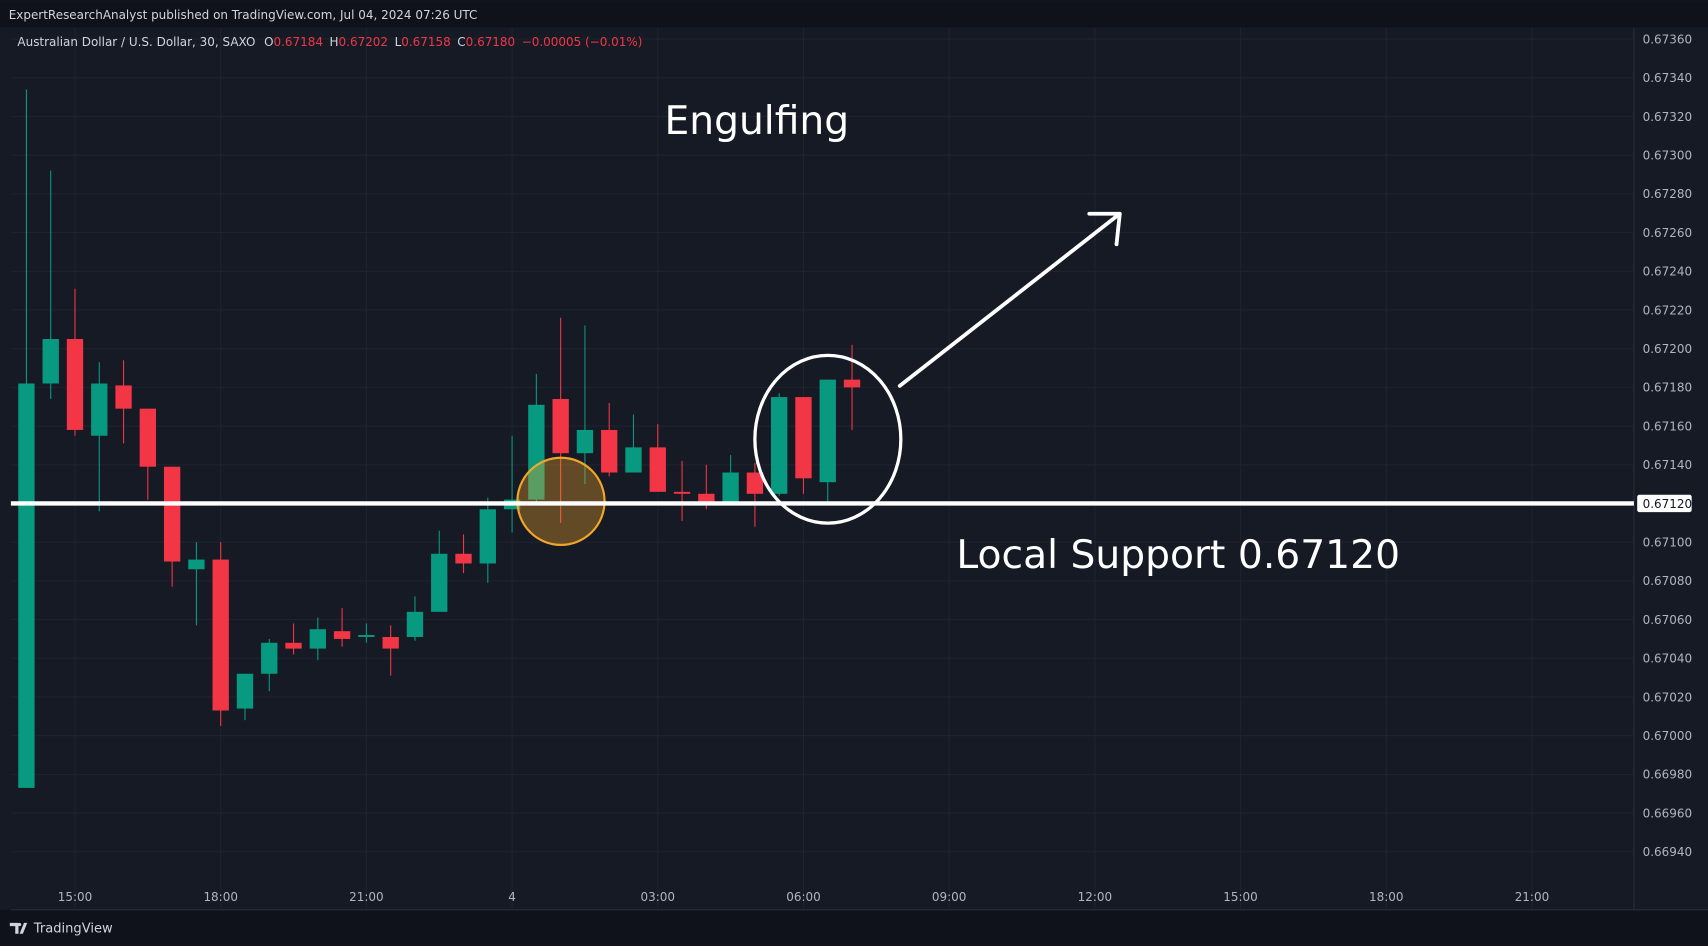  What do you see at coordinates (1668, 117) in the screenshot?
I see `y-tick-label: 0.67320` at bounding box center [1668, 117].